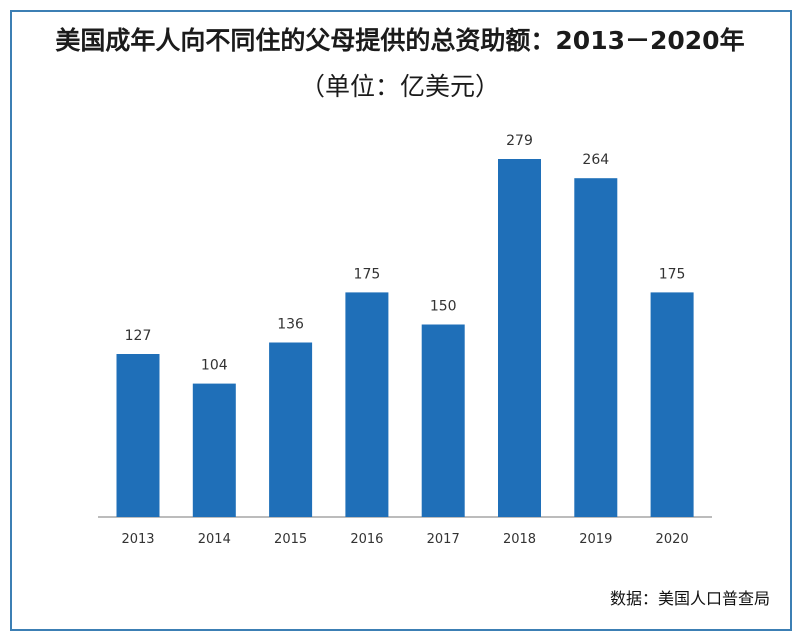 The width and height of the screenshot is (800, 639). What do you see at coordinates (137, 539) in the screenshot?
I see `x-tick-label-2013: 2013` at bounding box center [137, 539].